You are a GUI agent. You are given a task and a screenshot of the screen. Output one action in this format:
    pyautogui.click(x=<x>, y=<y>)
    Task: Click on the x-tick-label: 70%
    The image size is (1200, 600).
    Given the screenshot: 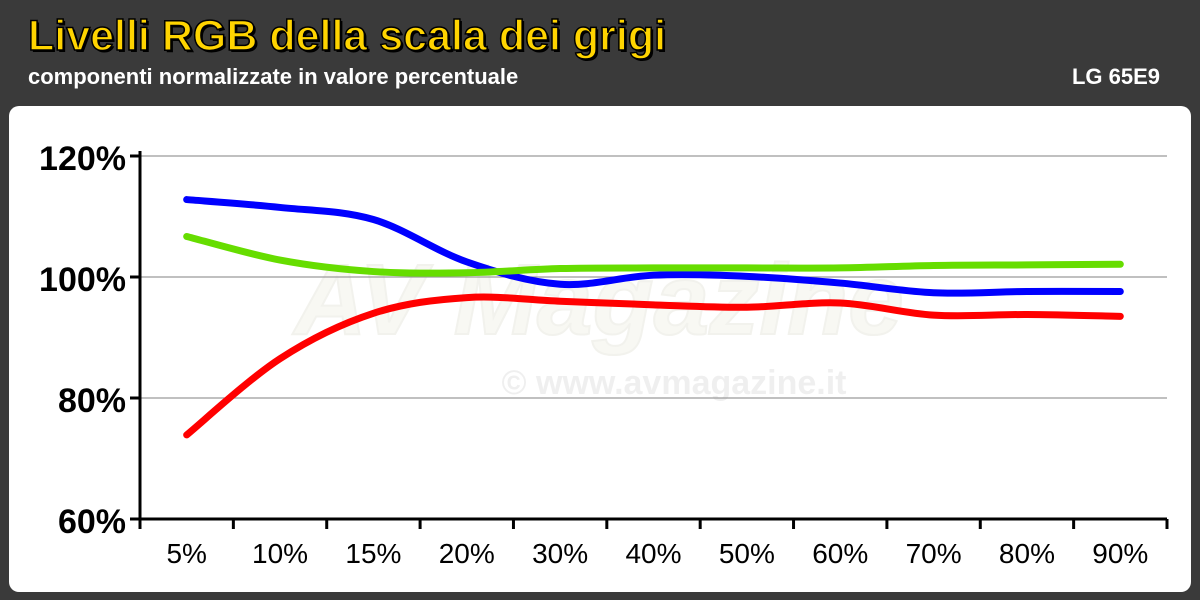 What is the action you would take?
    pyautogui.click(x=934, y=553)
    